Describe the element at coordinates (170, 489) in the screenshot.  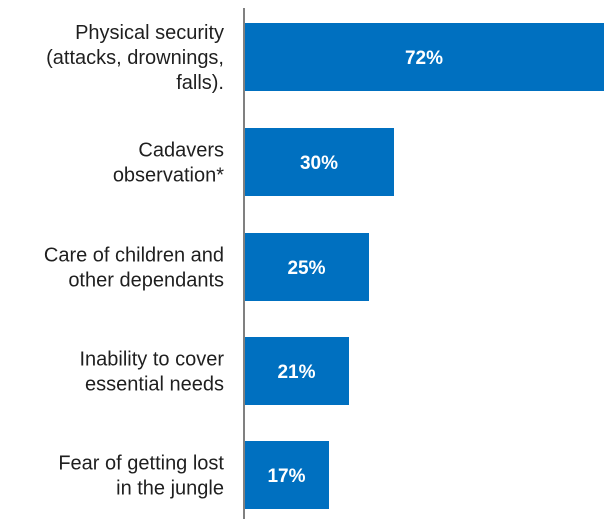
I see `category-label-4-line-1: in the jungle` at that location.